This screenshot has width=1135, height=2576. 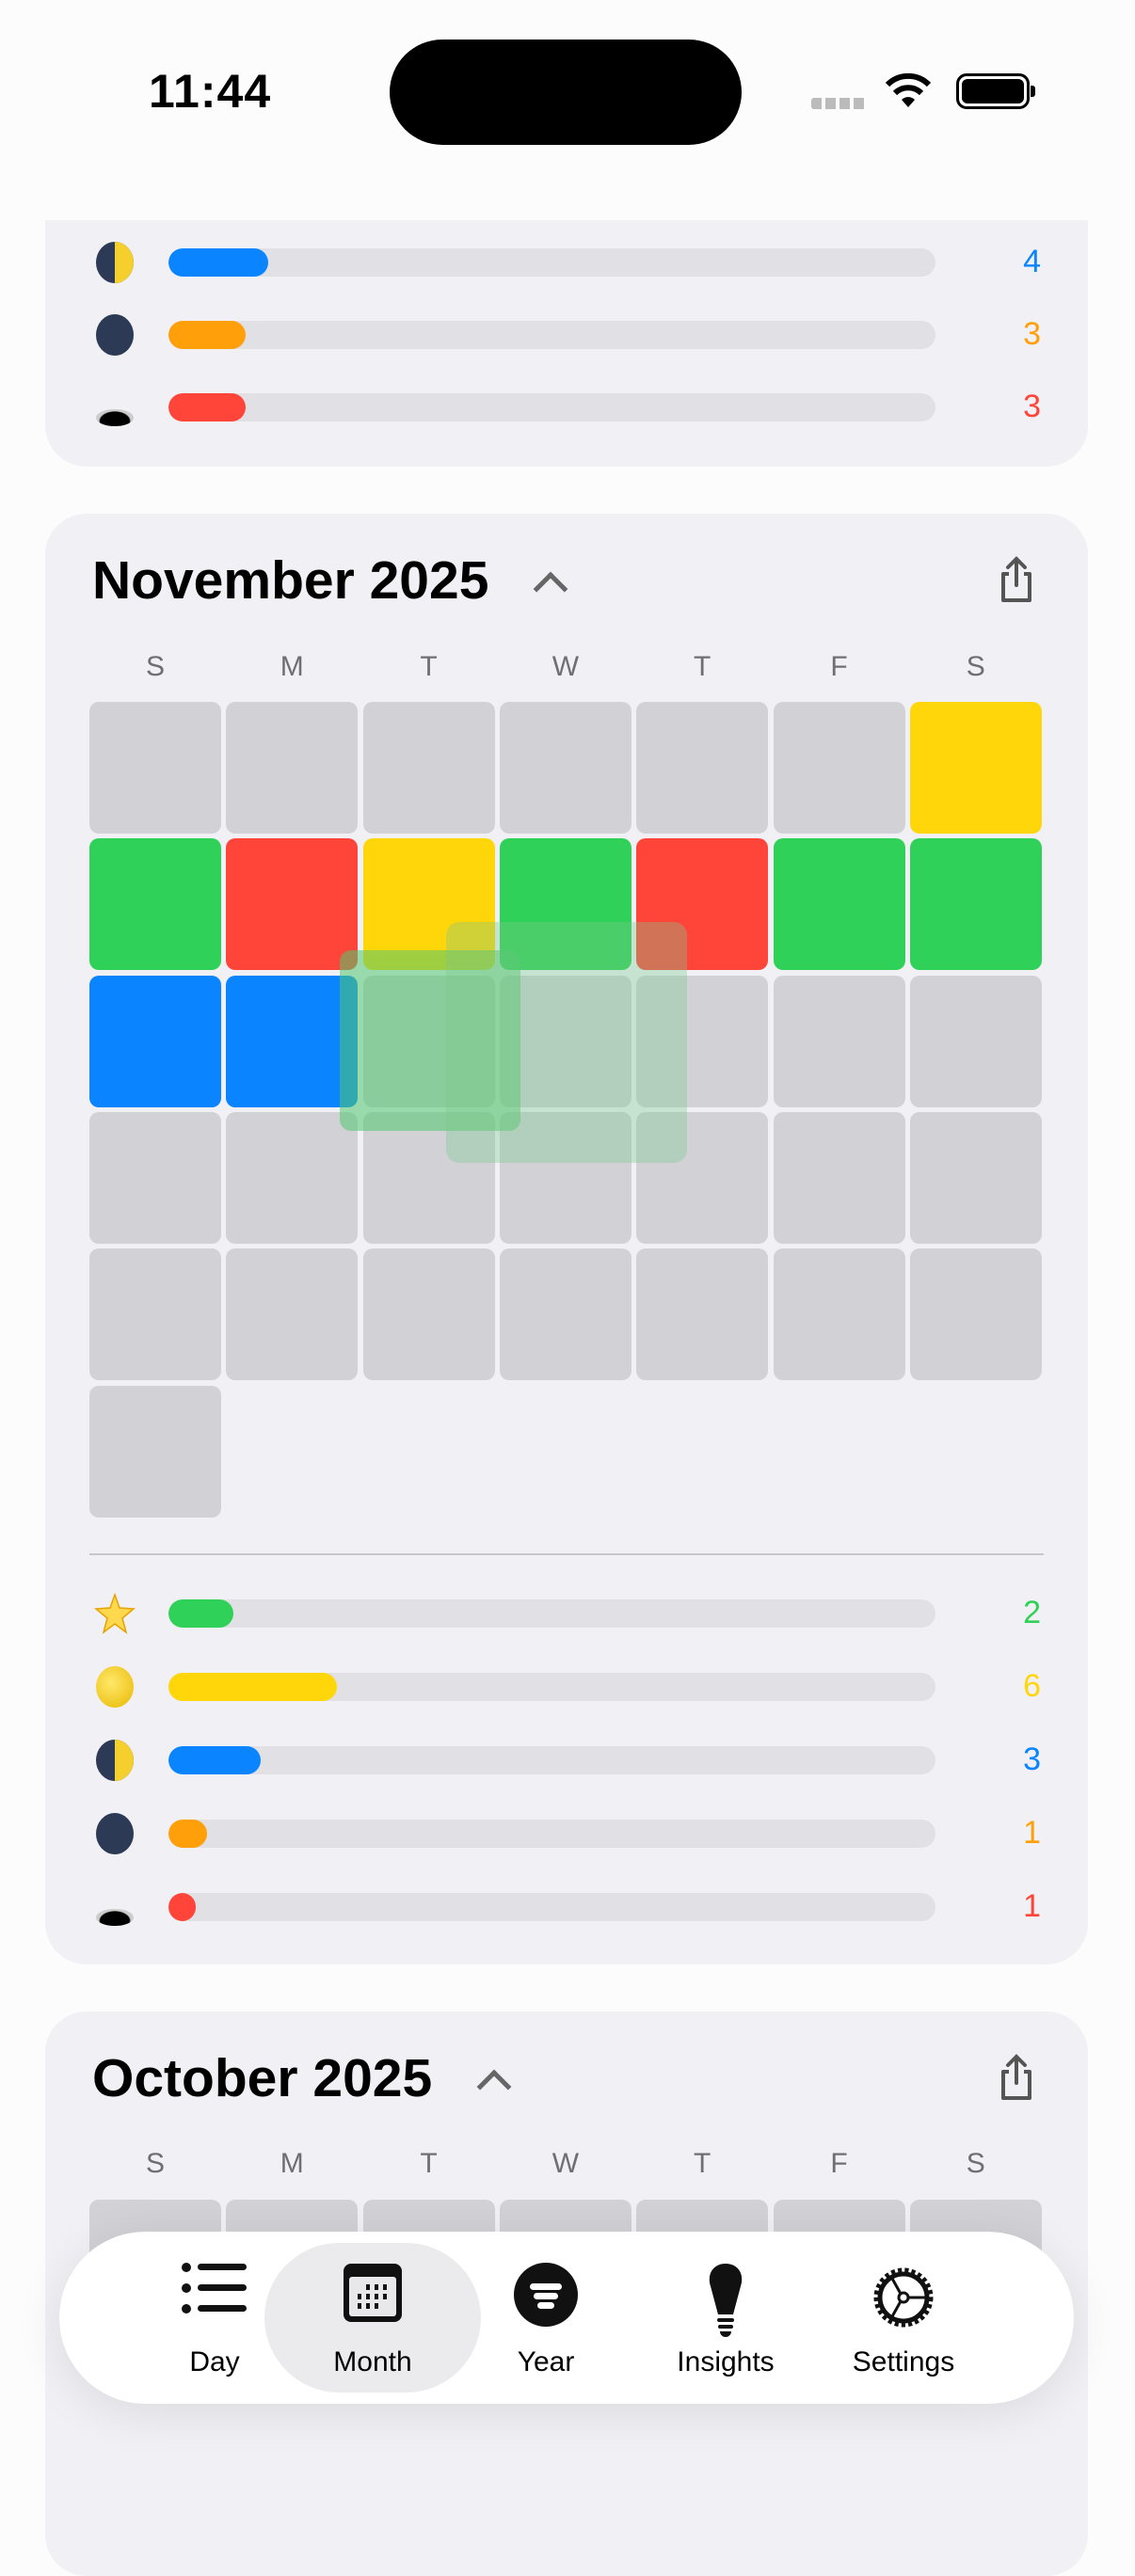 I want to click on month-title: November 2025, so click(x=290, y=580).